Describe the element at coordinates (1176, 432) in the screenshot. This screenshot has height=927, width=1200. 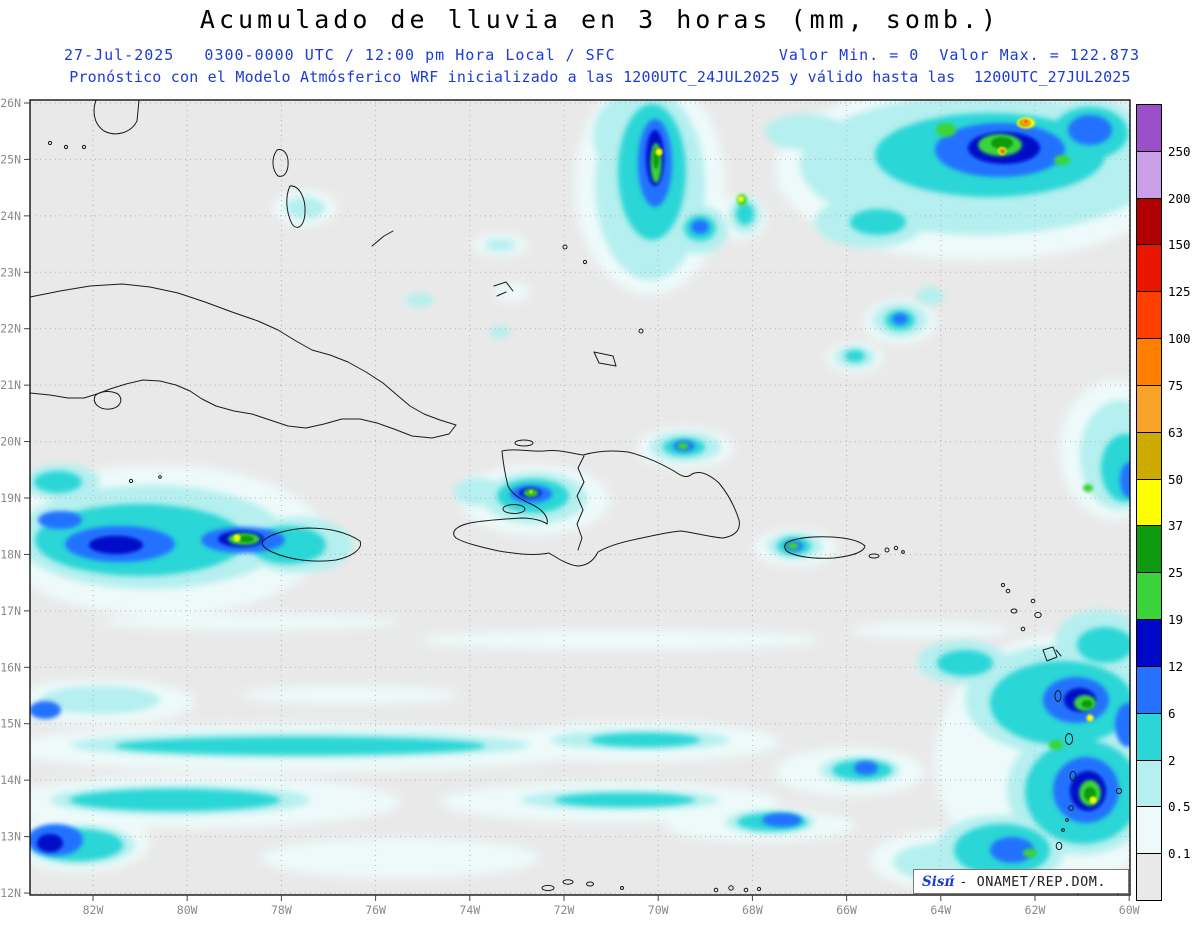
I see `legend-value: 63` at that location.